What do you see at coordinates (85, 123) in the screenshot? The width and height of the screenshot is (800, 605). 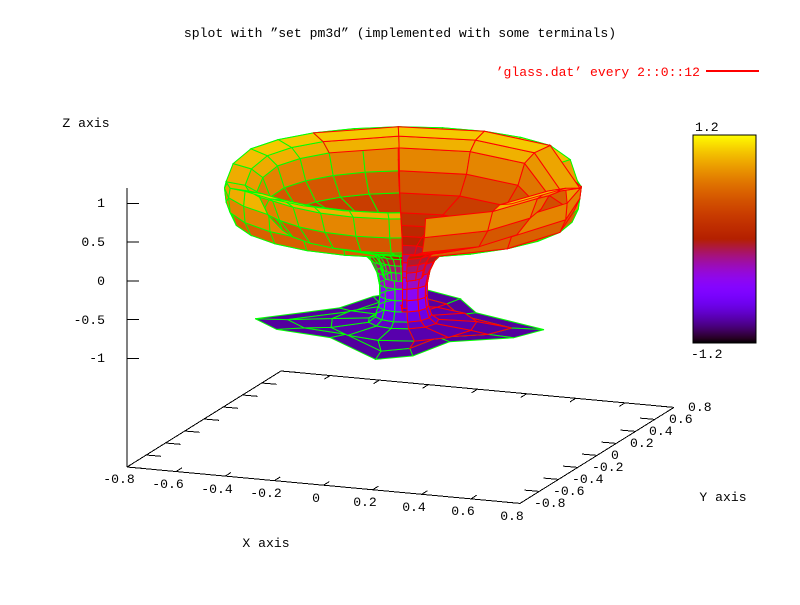 I see `svg-text: Z axis` at bounding box center [85, 123].